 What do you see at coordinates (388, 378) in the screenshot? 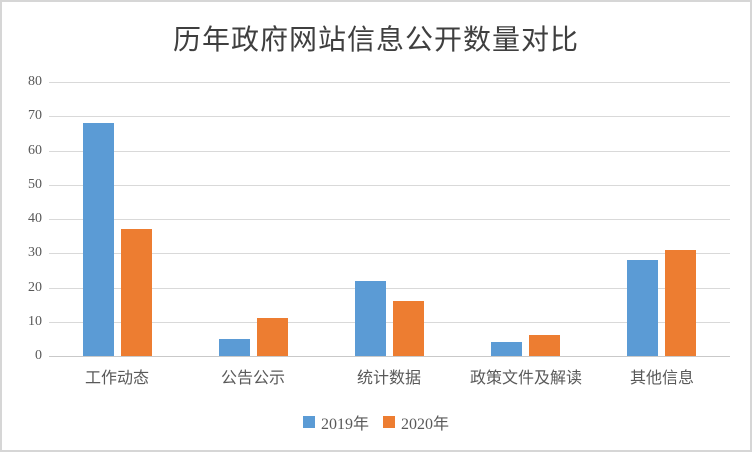
I see `x-axis-category-label: 统计数据` at bounding box center [388, 378].